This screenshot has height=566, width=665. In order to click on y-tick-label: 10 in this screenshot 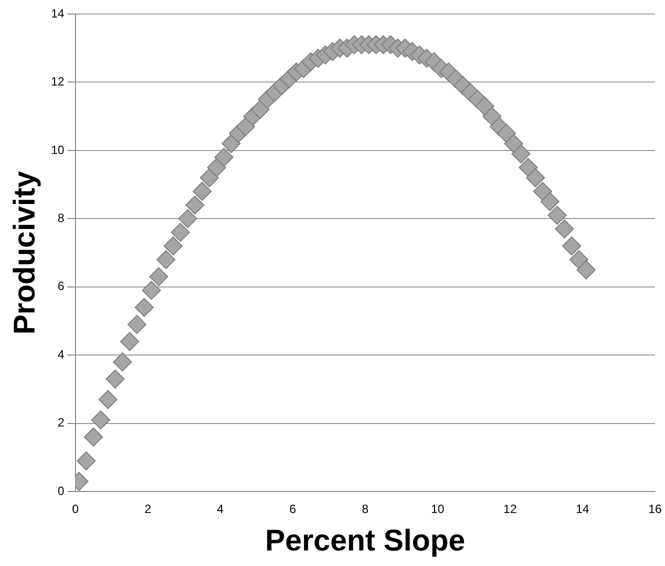, I will do `click(57, 149)`.